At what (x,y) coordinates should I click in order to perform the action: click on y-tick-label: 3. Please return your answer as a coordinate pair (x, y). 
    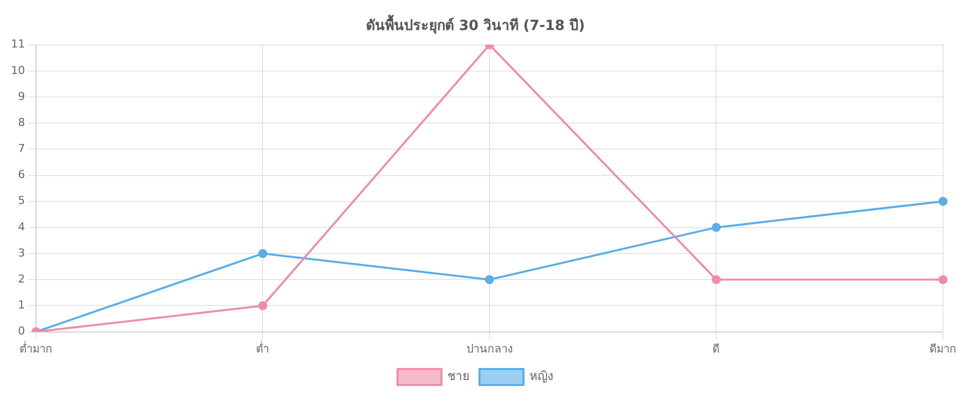
    Looking at the image, I should click on (21, 253).